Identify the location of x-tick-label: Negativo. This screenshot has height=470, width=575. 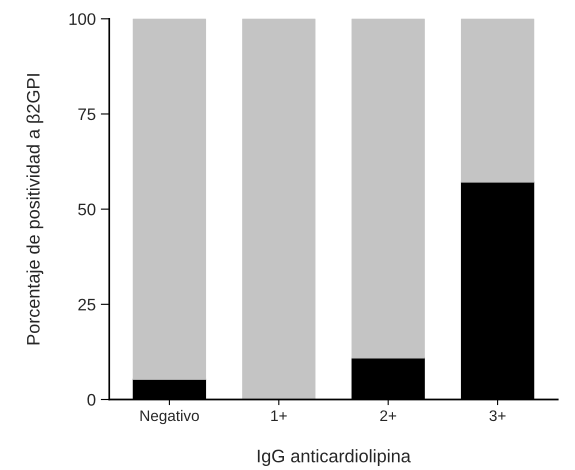
(169, 417).